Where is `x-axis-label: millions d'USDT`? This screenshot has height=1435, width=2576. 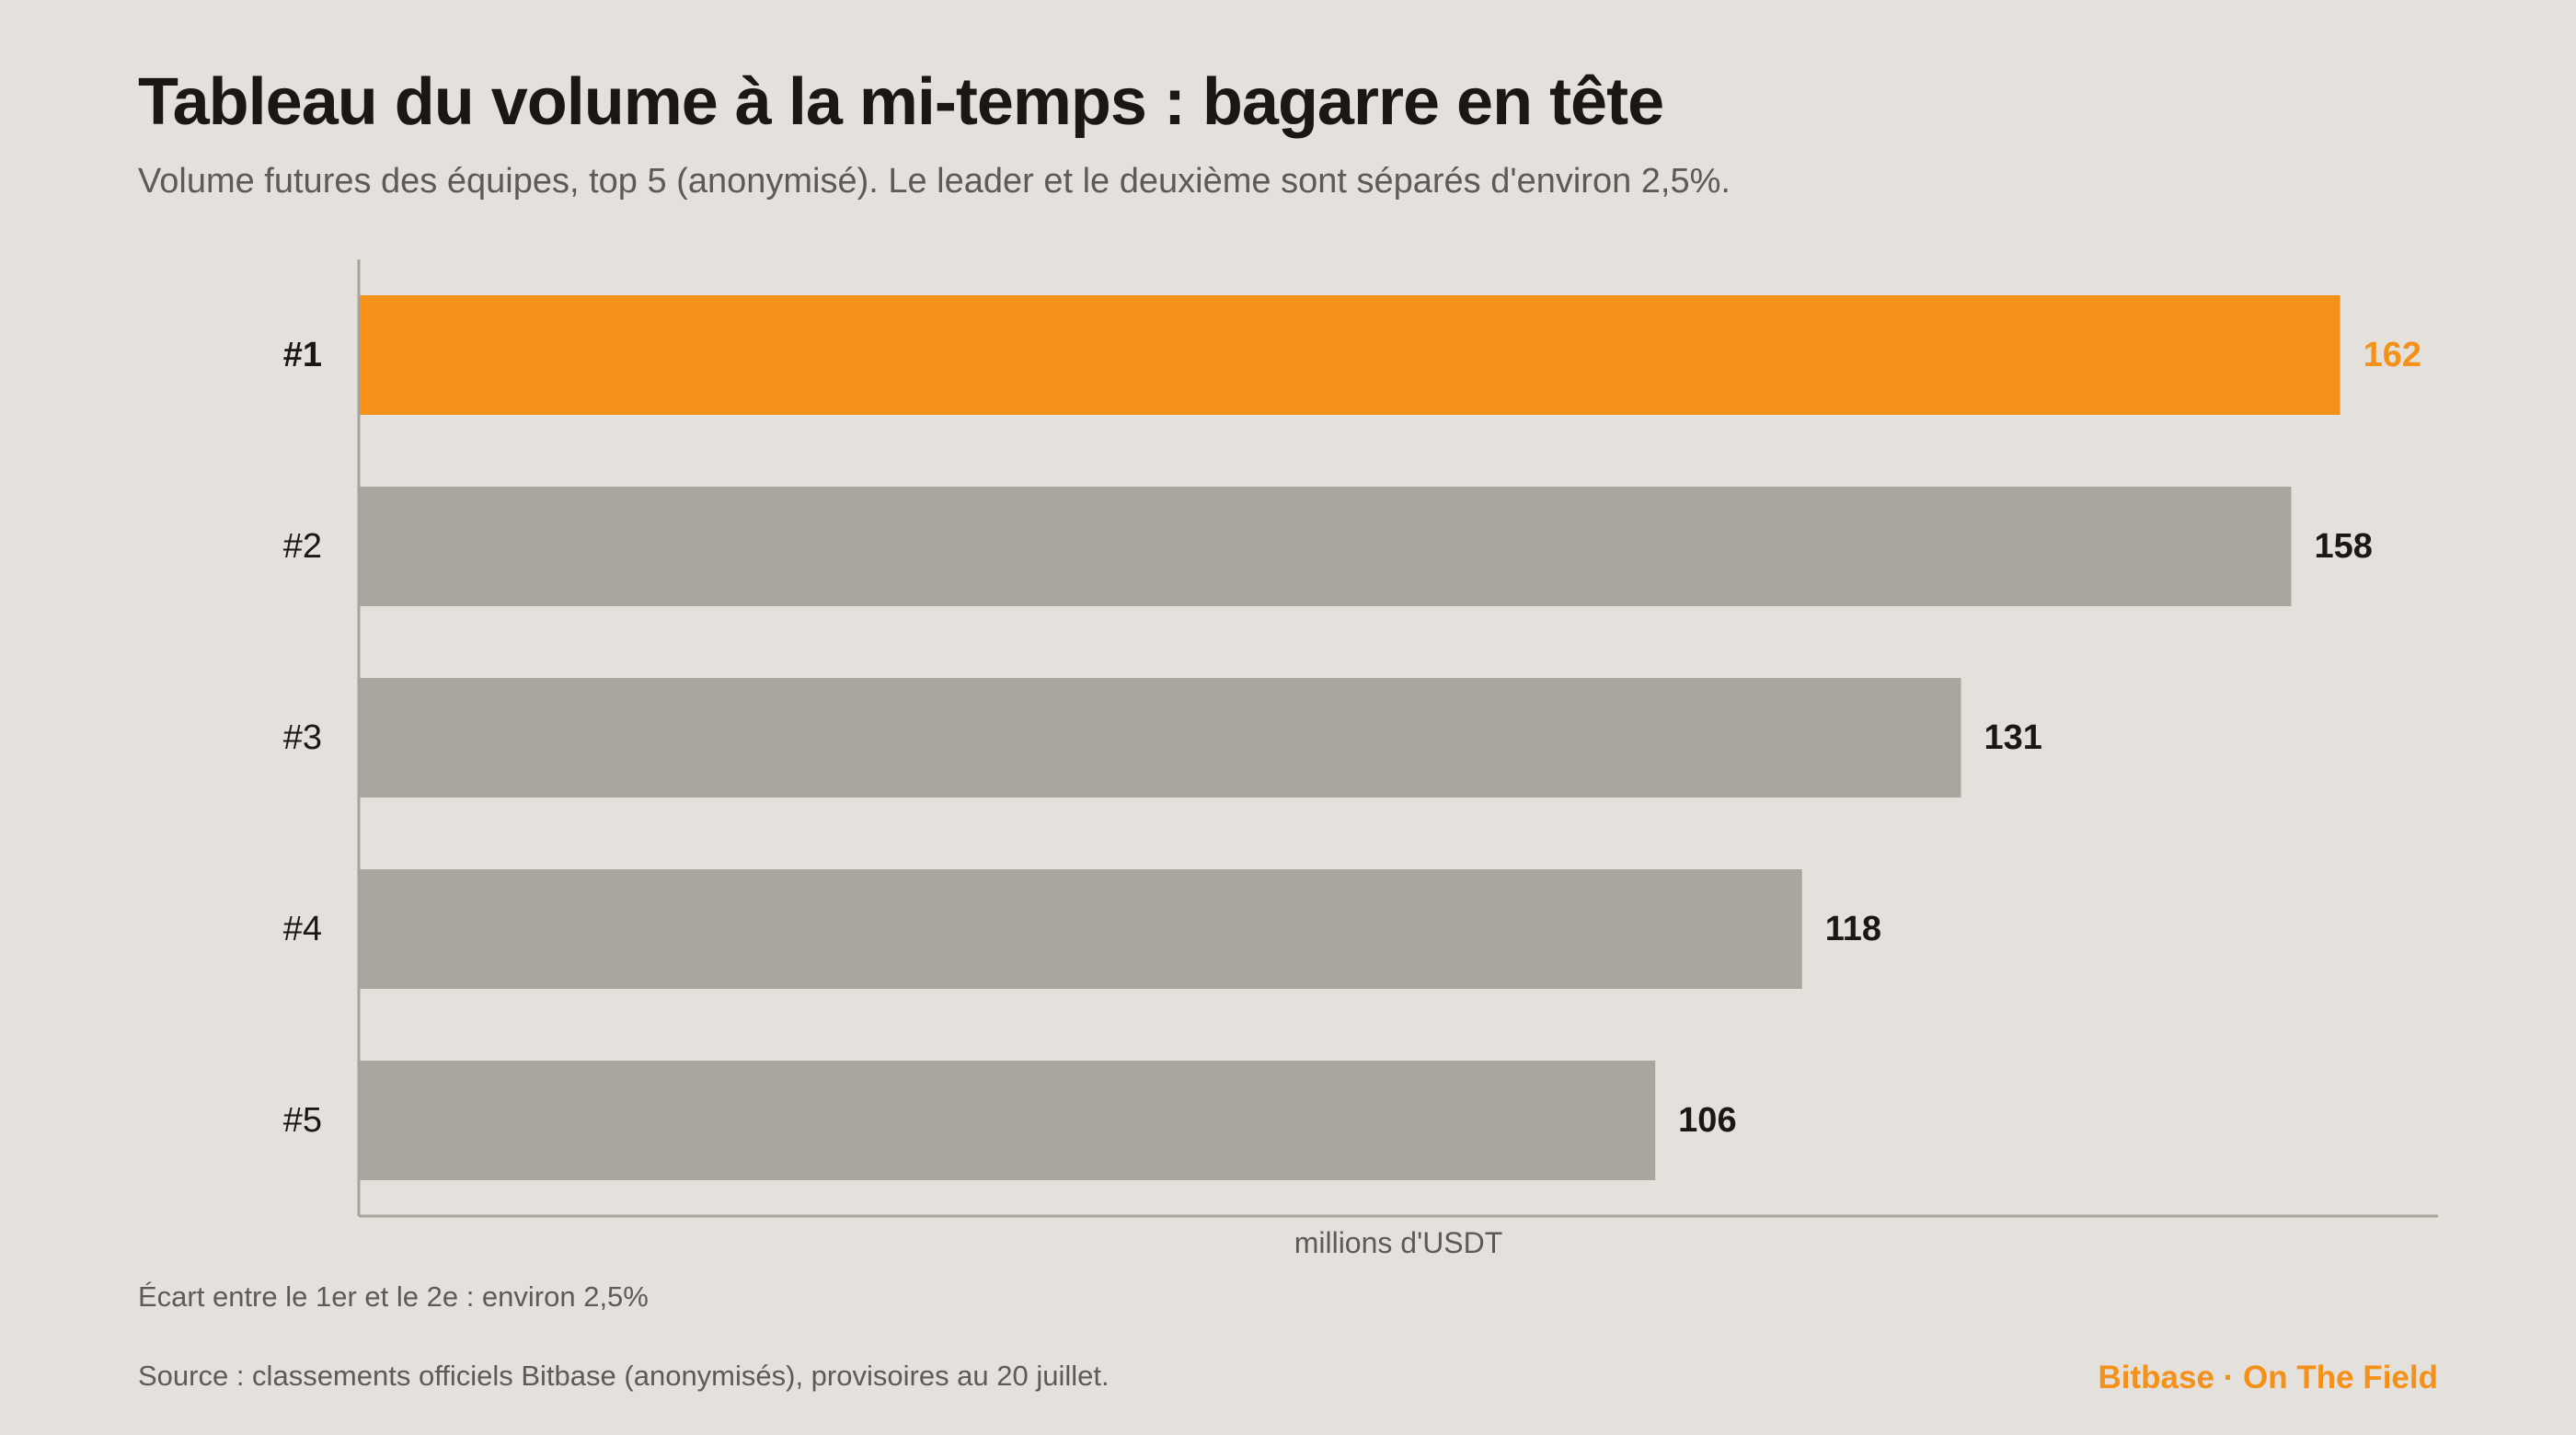 x-axis-label: millions d'USDT is located at coordinates (1398, 1242).